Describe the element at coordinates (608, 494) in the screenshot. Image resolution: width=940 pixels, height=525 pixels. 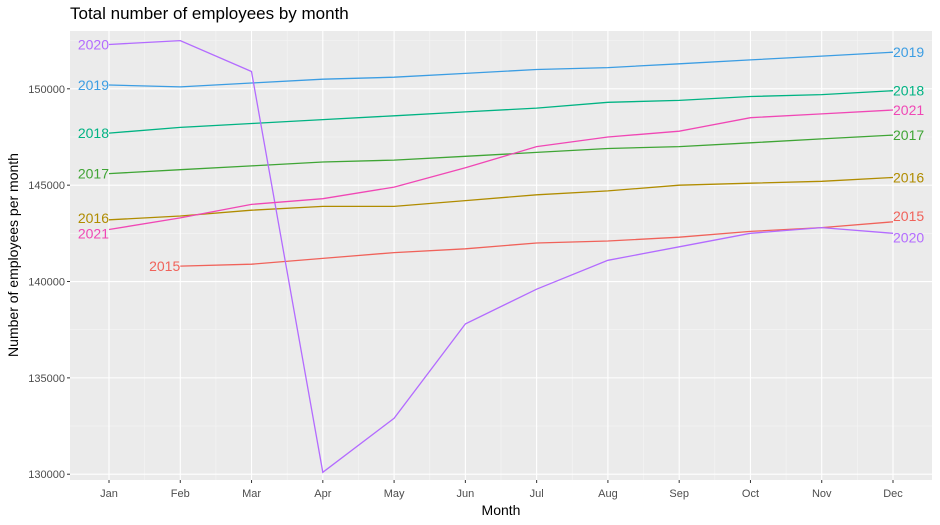
I see `x-tick-label: Aug` at that location.